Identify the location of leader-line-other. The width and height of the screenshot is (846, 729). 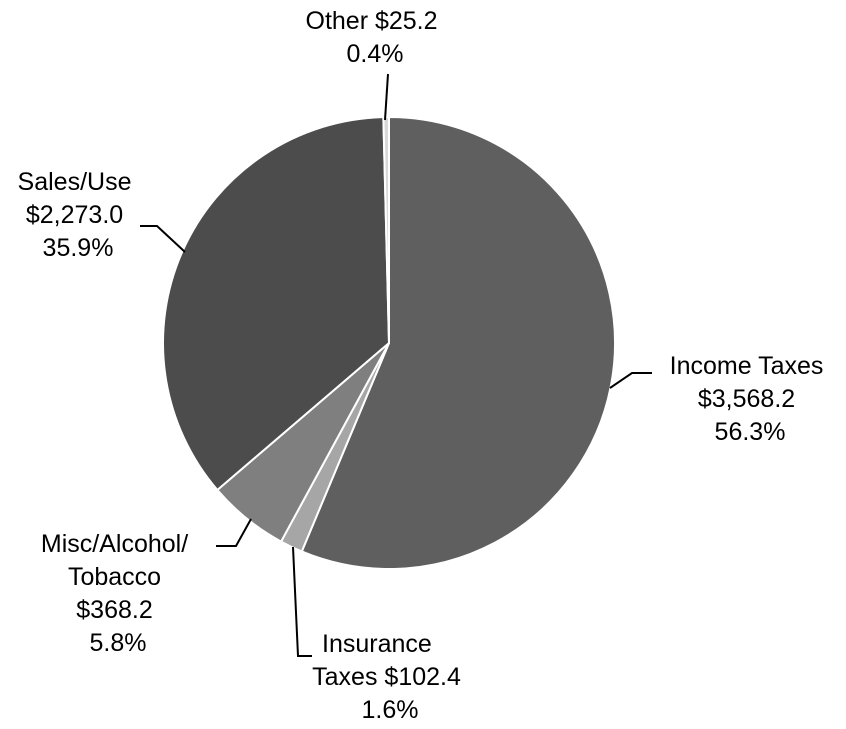
(386, 97).